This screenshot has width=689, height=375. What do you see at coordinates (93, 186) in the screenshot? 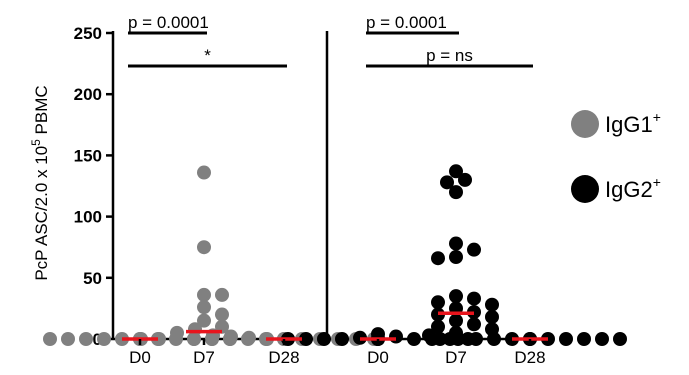
I see `y-axis-ticks: 050100150200250` at bounding box center [93, 186].